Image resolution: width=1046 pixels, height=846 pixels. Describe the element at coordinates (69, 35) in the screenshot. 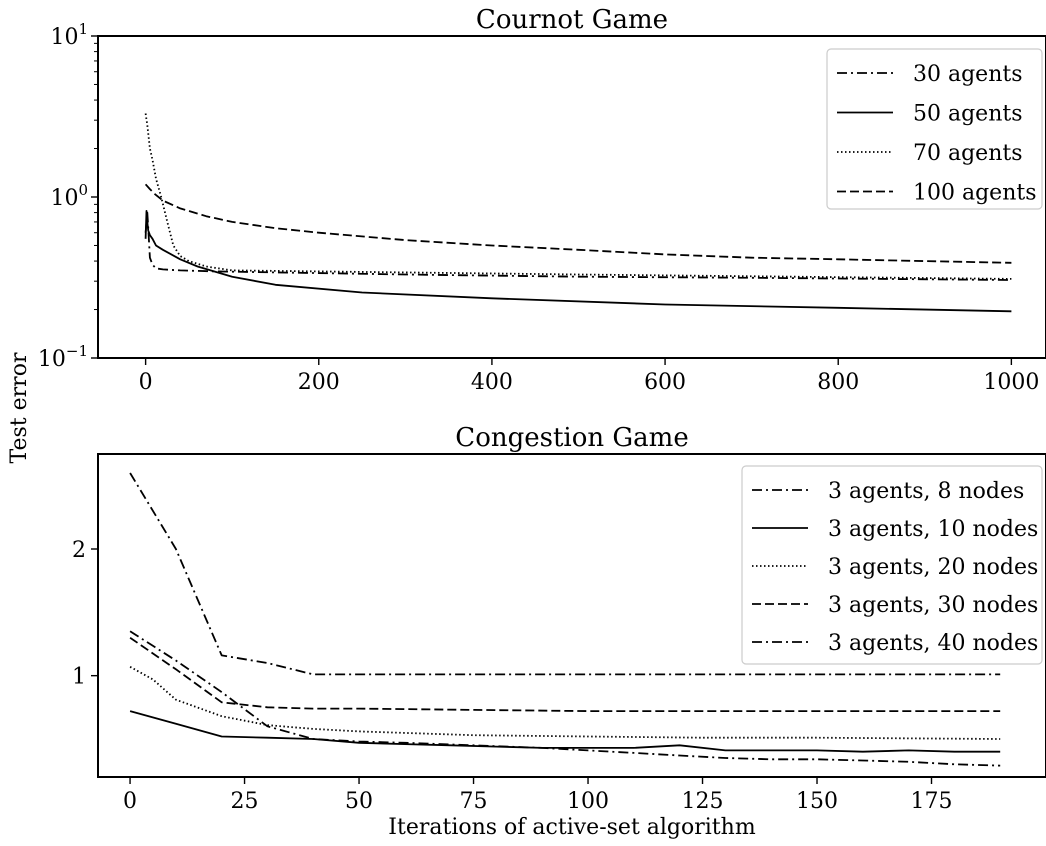

I see `y-tick-label: 10¹` at that location.